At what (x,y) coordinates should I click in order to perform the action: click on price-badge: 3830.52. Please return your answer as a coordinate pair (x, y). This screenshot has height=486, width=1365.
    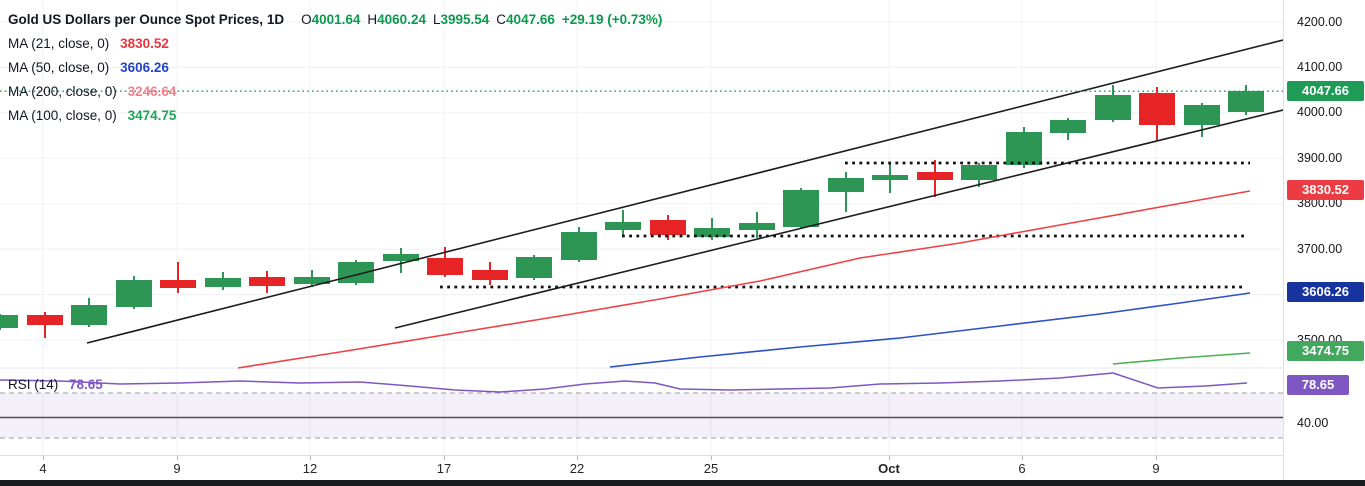
    Looking at the image, I should click on (1325, 189).